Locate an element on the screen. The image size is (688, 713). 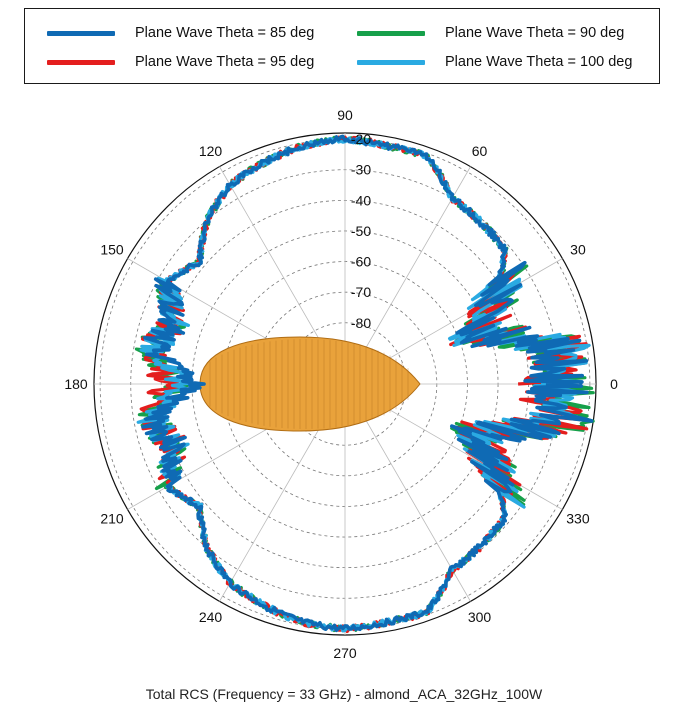
almond-body is located at coordinates (310, 384).